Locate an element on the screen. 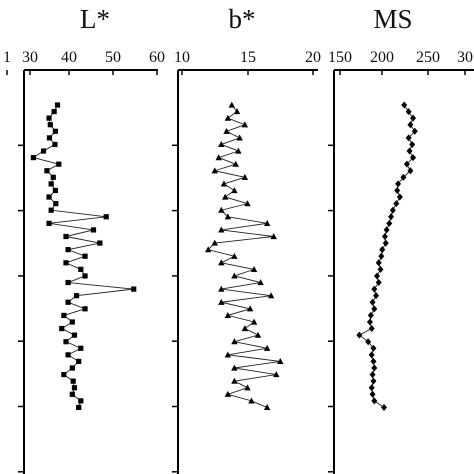  x-tick-label: 50 is located at coordinates (113, 57).